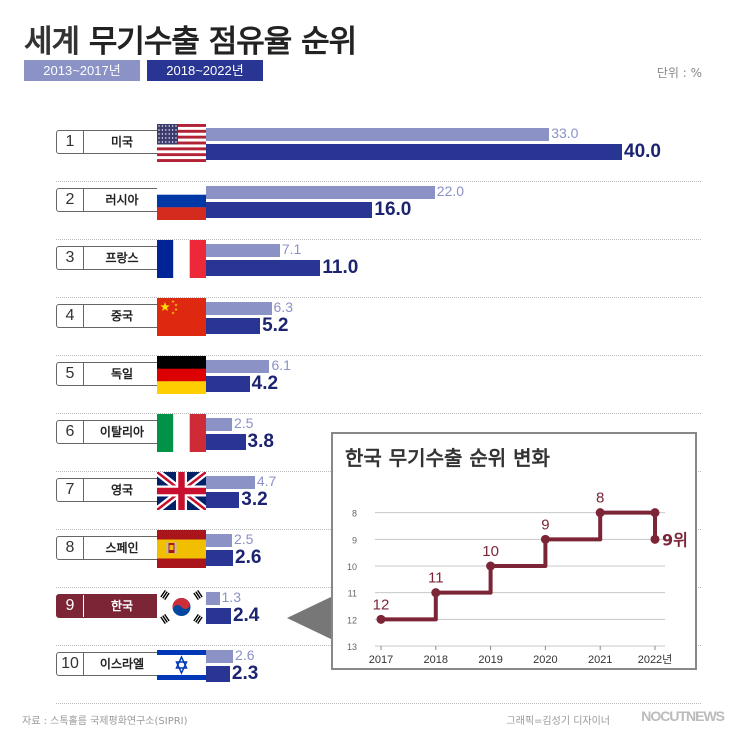 The width and height of the screenshot is (736, 735). I want to click on inset-title: 한국 무기수출 순위 변화, so click(447, 458).